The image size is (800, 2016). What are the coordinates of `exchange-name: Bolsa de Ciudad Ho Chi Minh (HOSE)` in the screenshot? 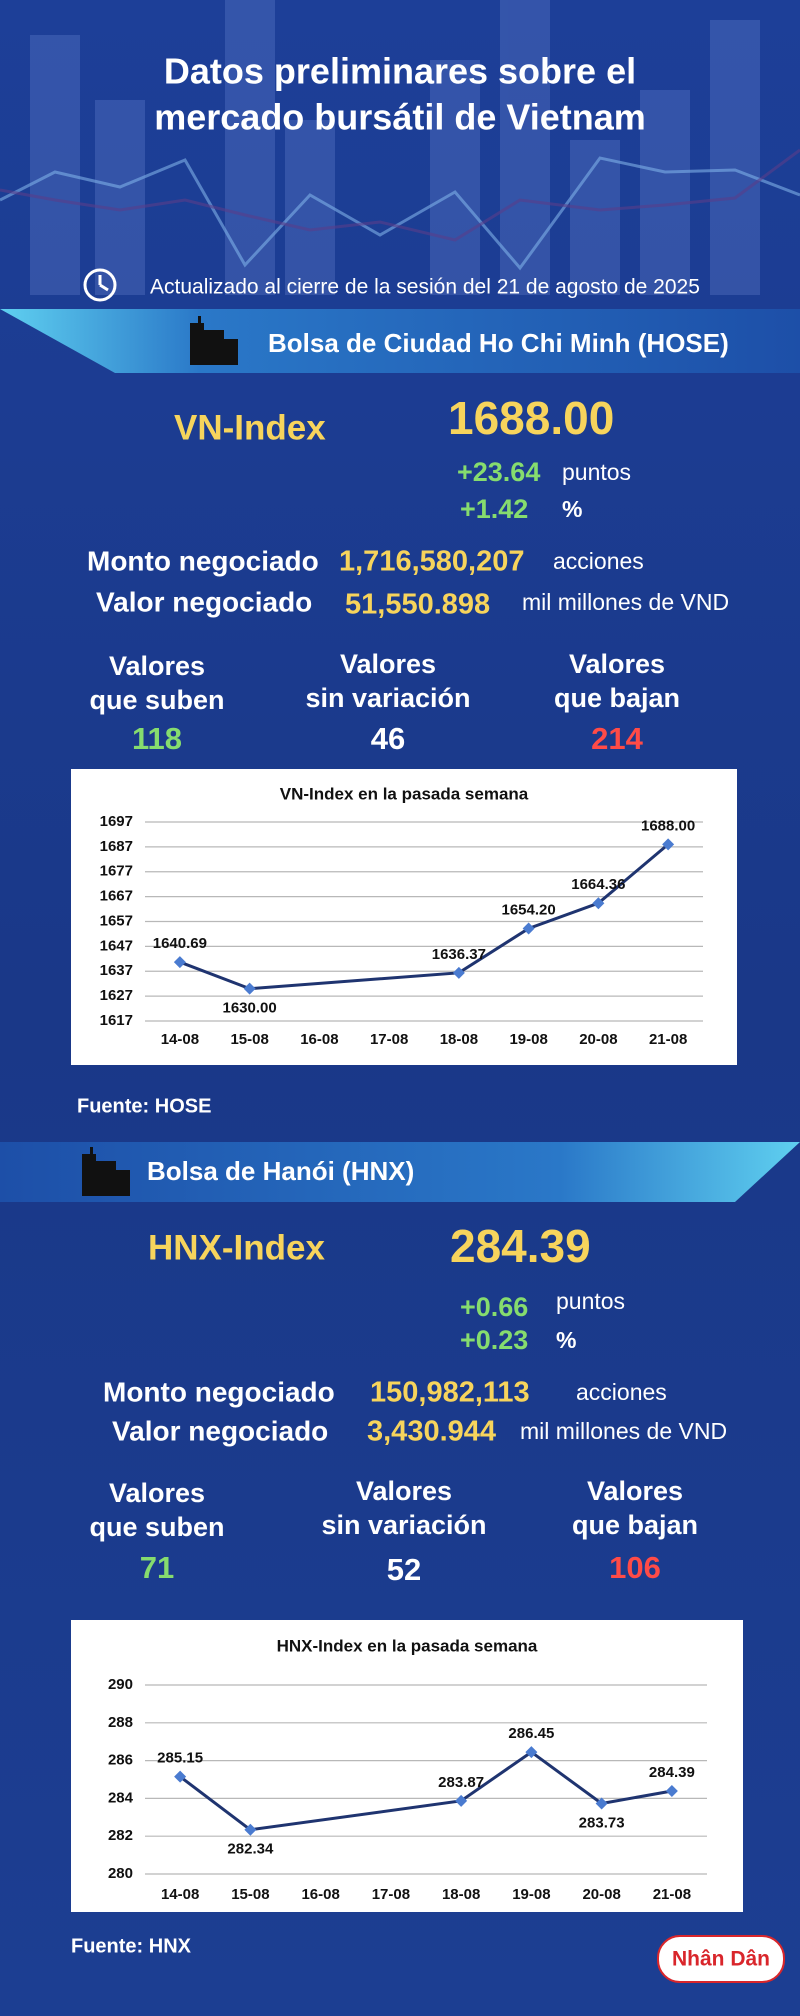 It's located at (498, 343).